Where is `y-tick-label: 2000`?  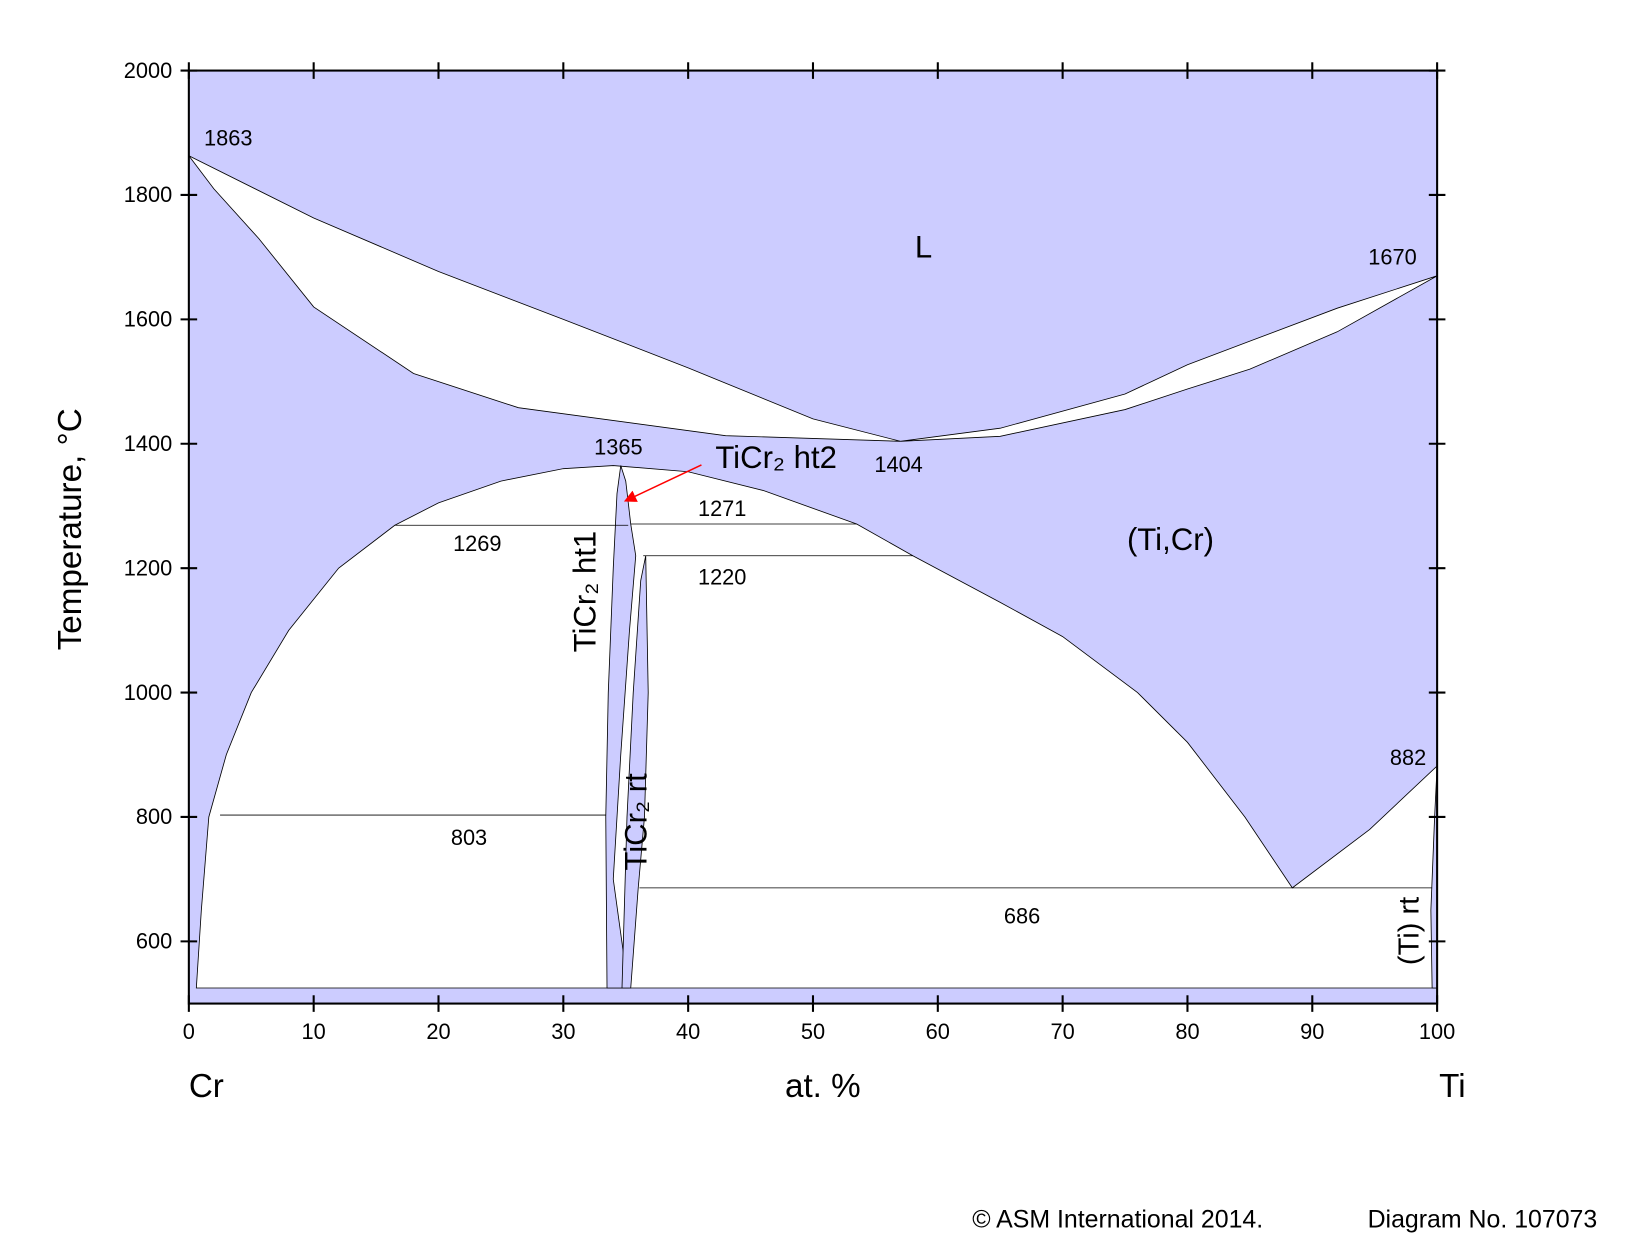
y-tick-label: 2000 is located at coordinates (148, 70).